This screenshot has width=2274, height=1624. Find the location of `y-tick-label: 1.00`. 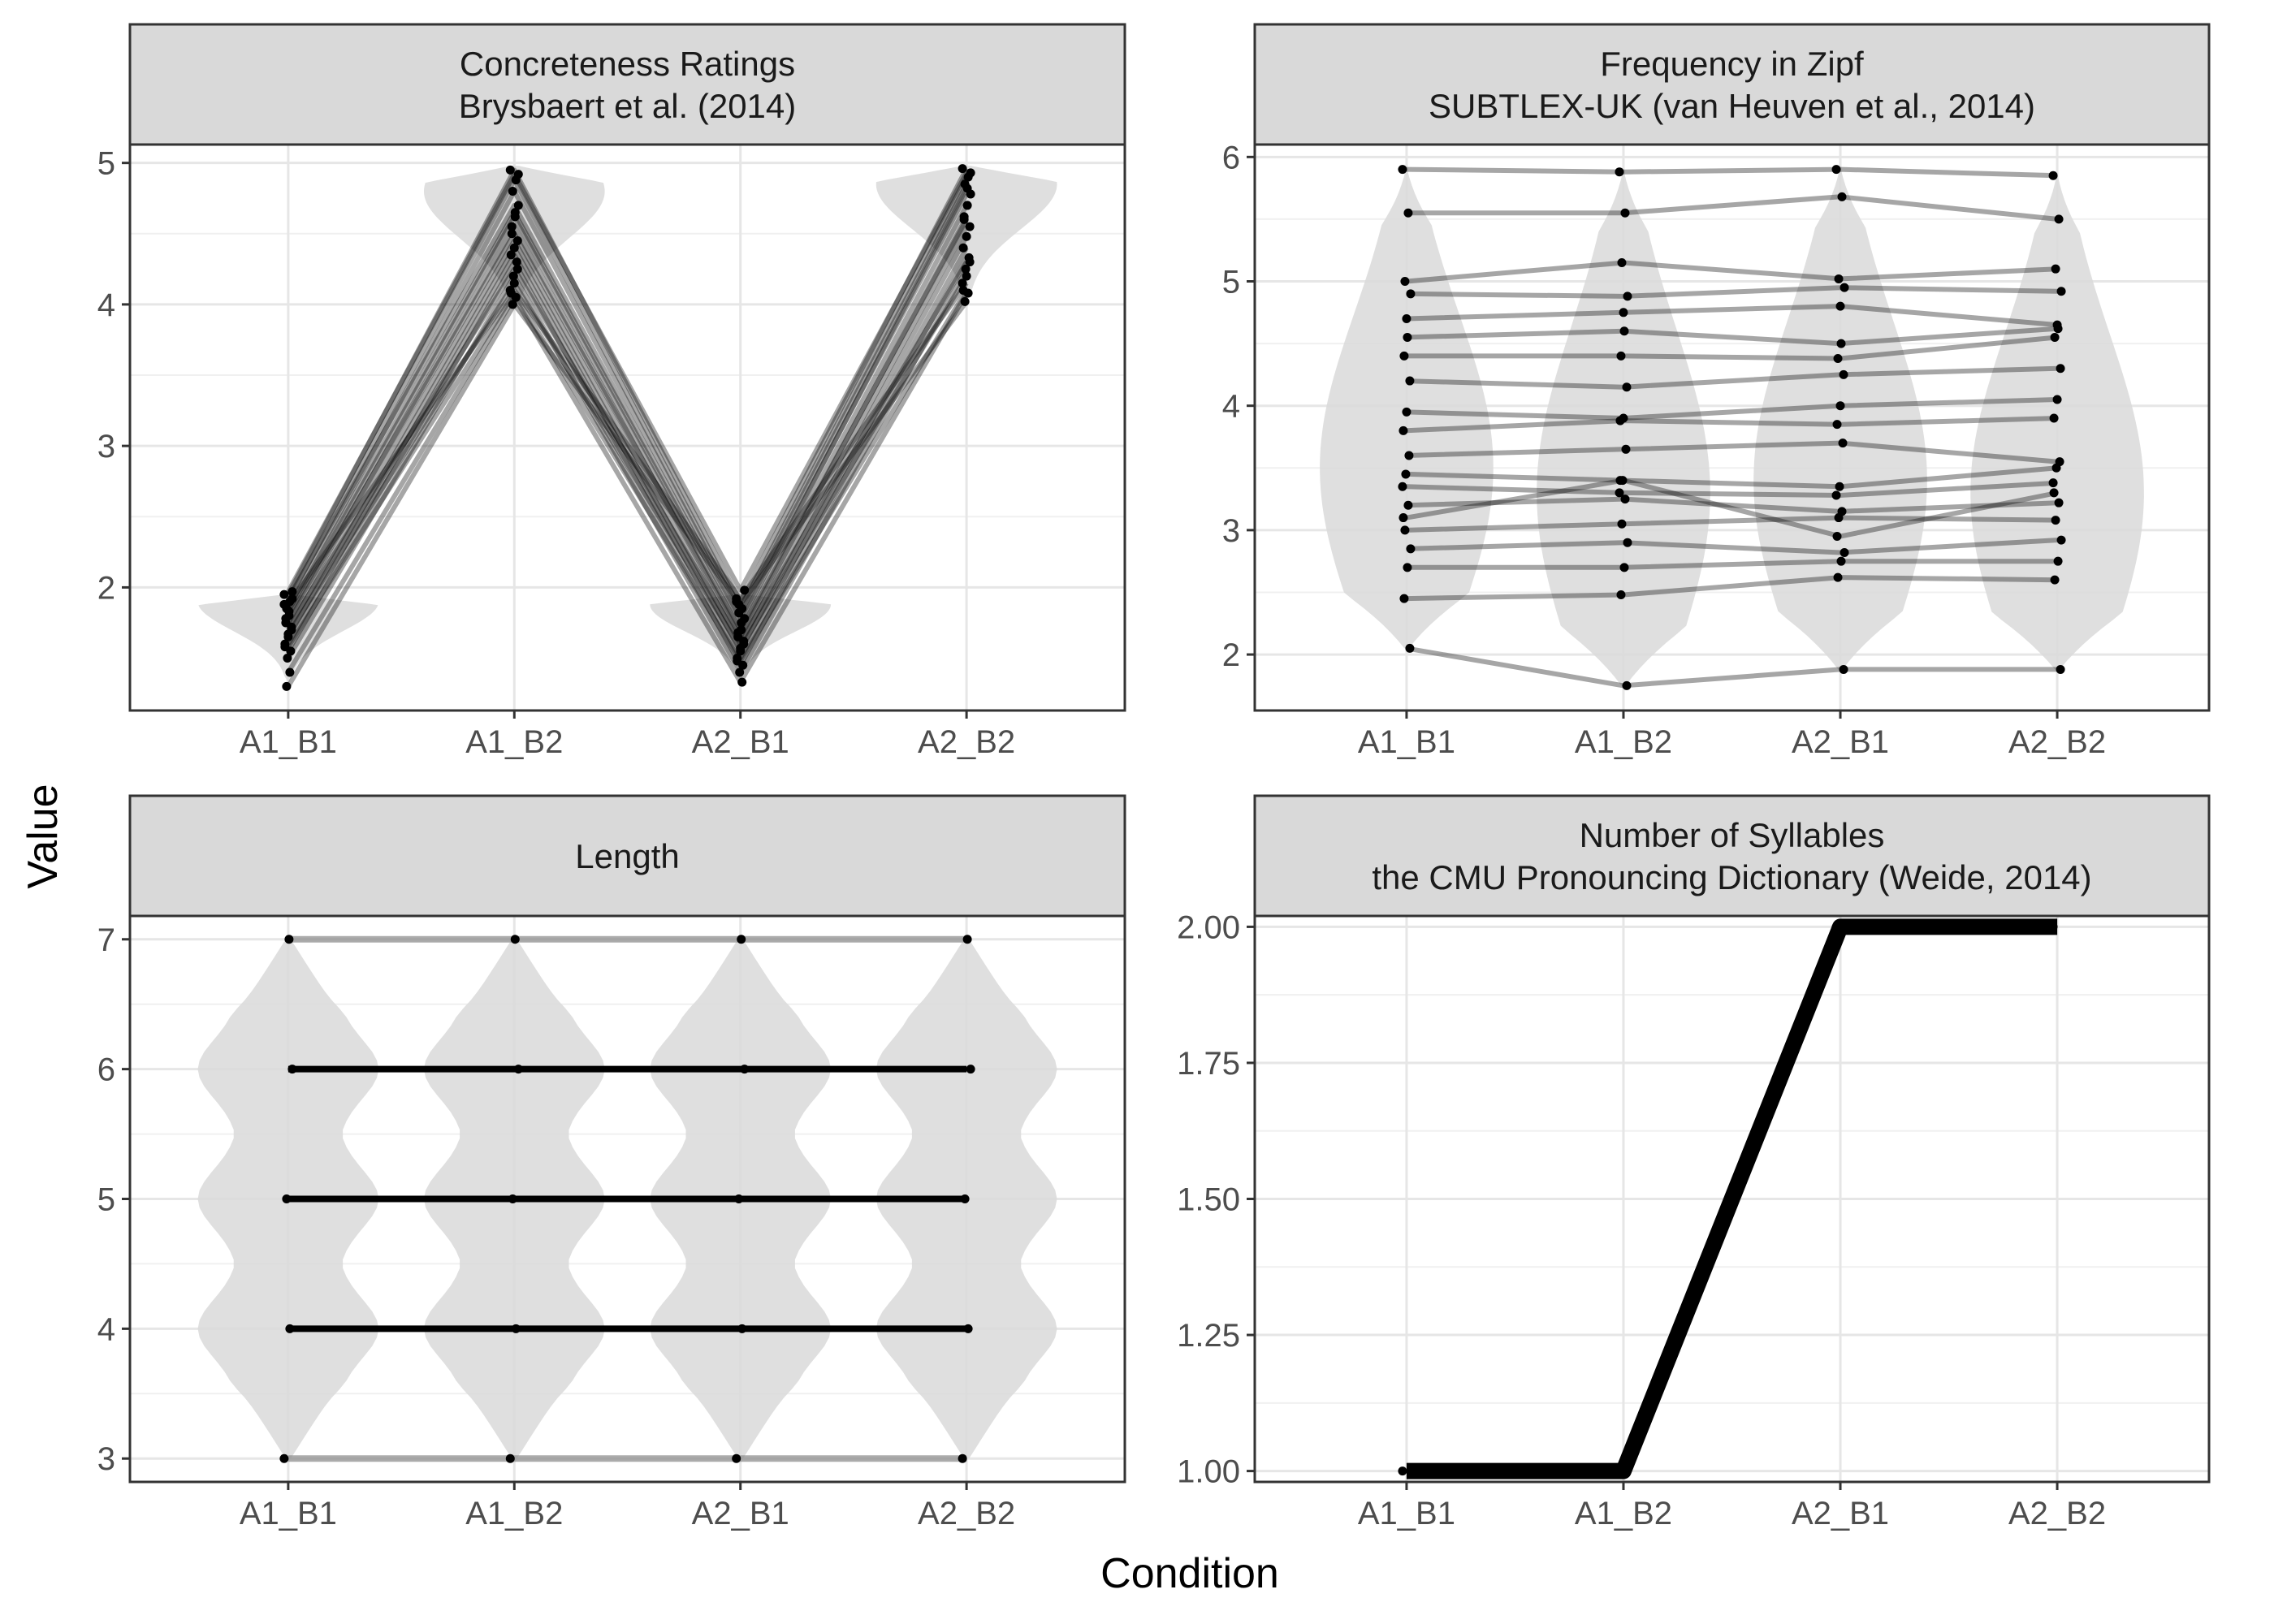

y-tick-label: 1.00 is located at coordinates (1208, 1472).